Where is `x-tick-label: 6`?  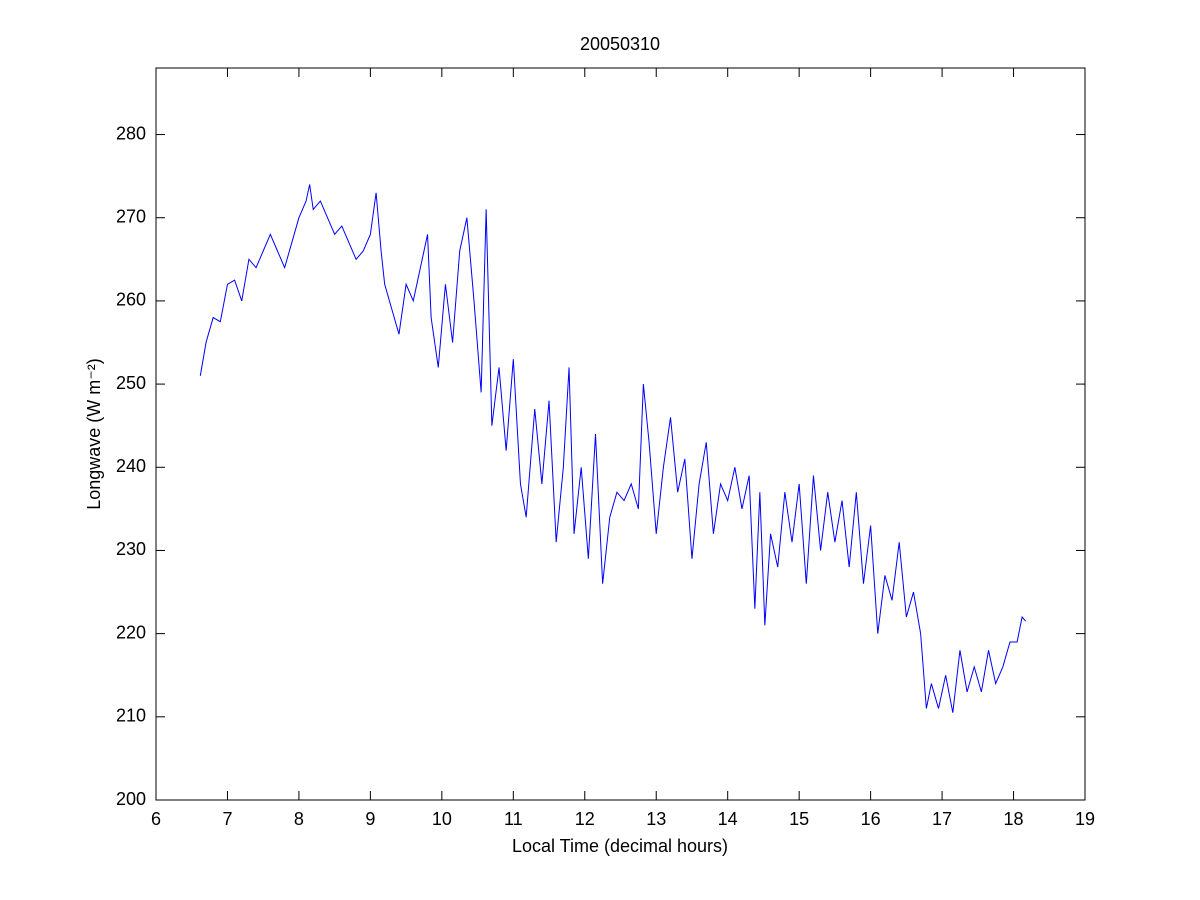
x-tick-label: 6 is located at coordinates (156, 819).